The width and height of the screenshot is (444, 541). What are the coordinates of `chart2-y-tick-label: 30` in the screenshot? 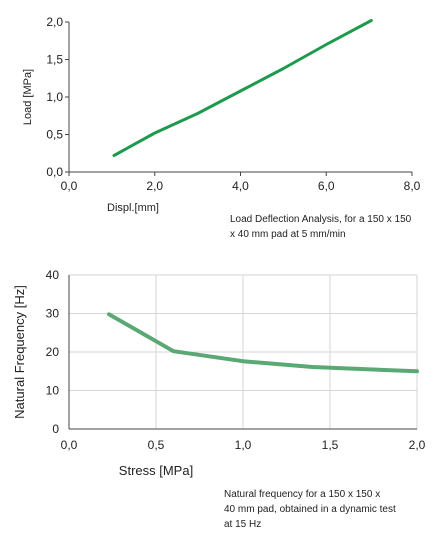 It's located at (53, 314).